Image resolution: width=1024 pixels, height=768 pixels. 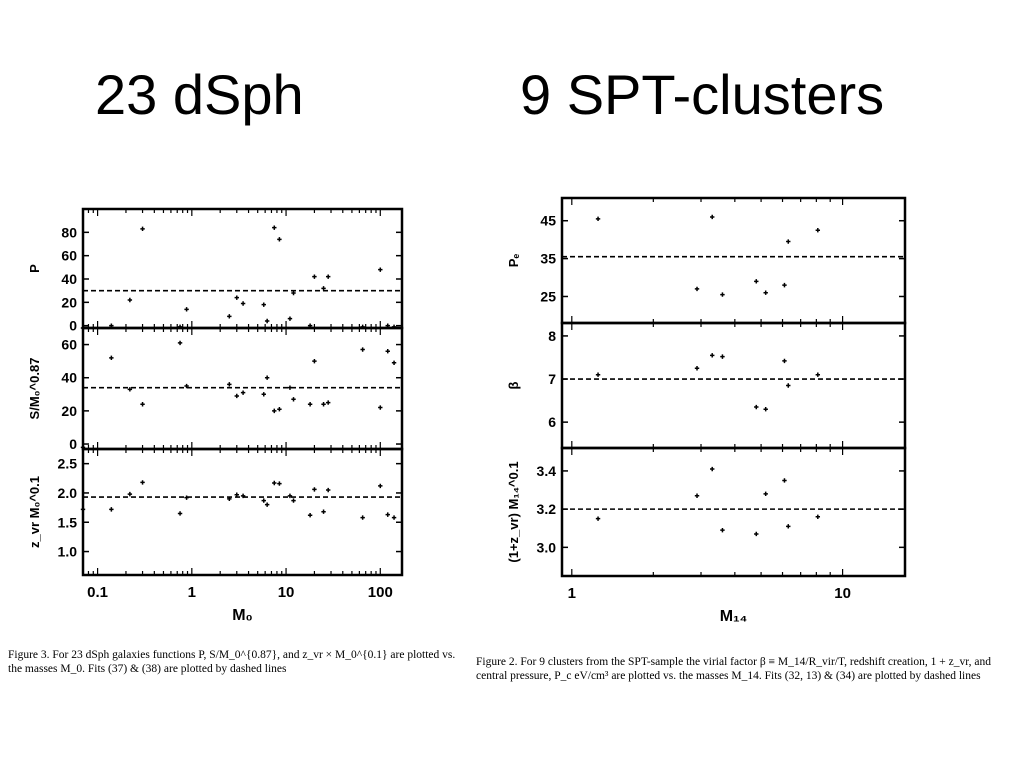 What do you see at coordinates (842, 593) in the screenshot?
I see `spt-xtick-label: 10` at bounding box center [842, 593].